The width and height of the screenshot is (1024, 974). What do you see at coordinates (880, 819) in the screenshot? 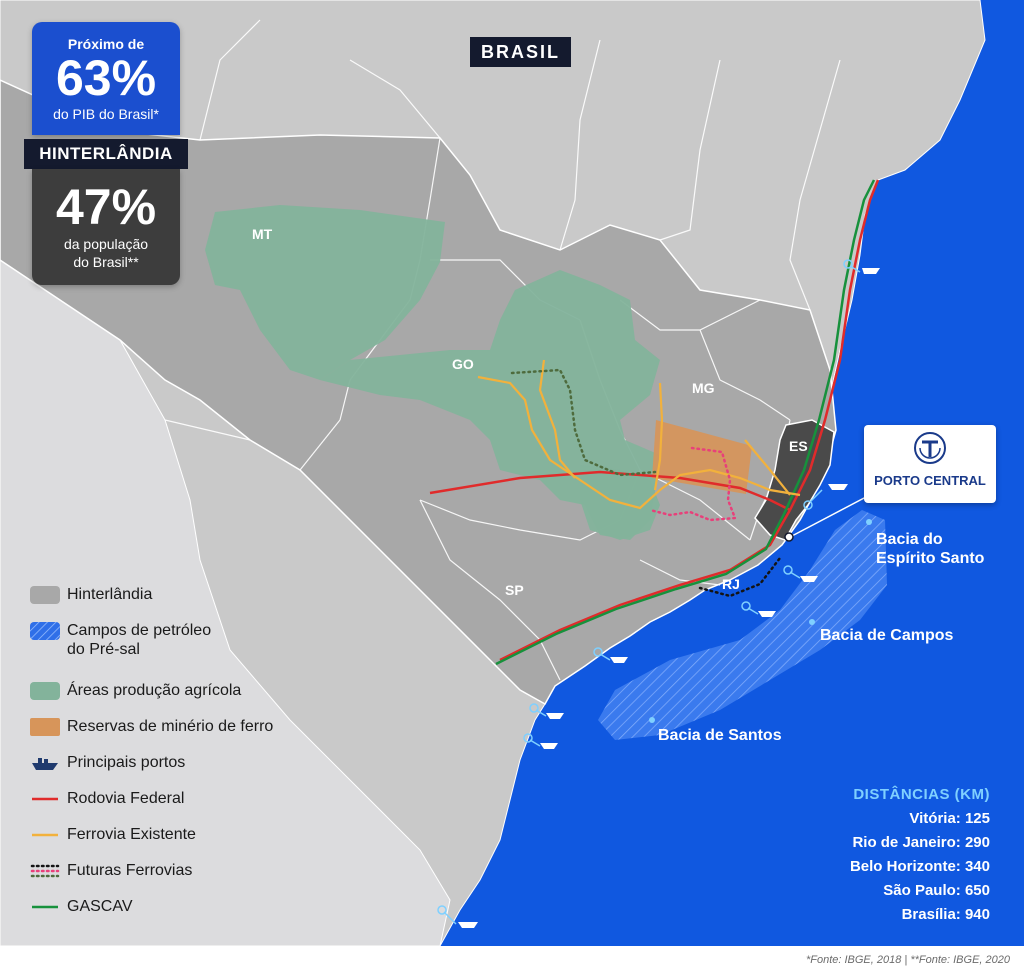
I see `distance-row: Vitória: 125` at bounding box center [880, 819].